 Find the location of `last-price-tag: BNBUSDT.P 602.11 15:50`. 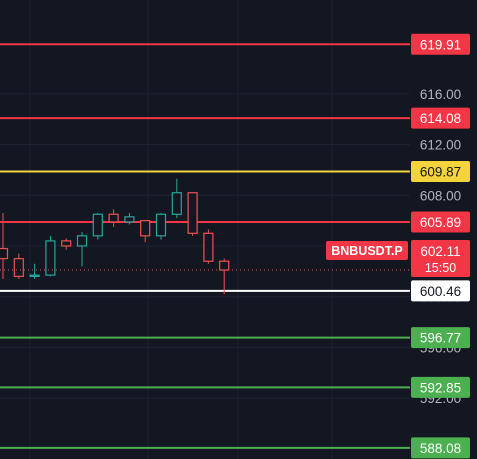

last-price-tag: BNBUSDT.P 602.11 15:50 is located at coordinates (398, 258).